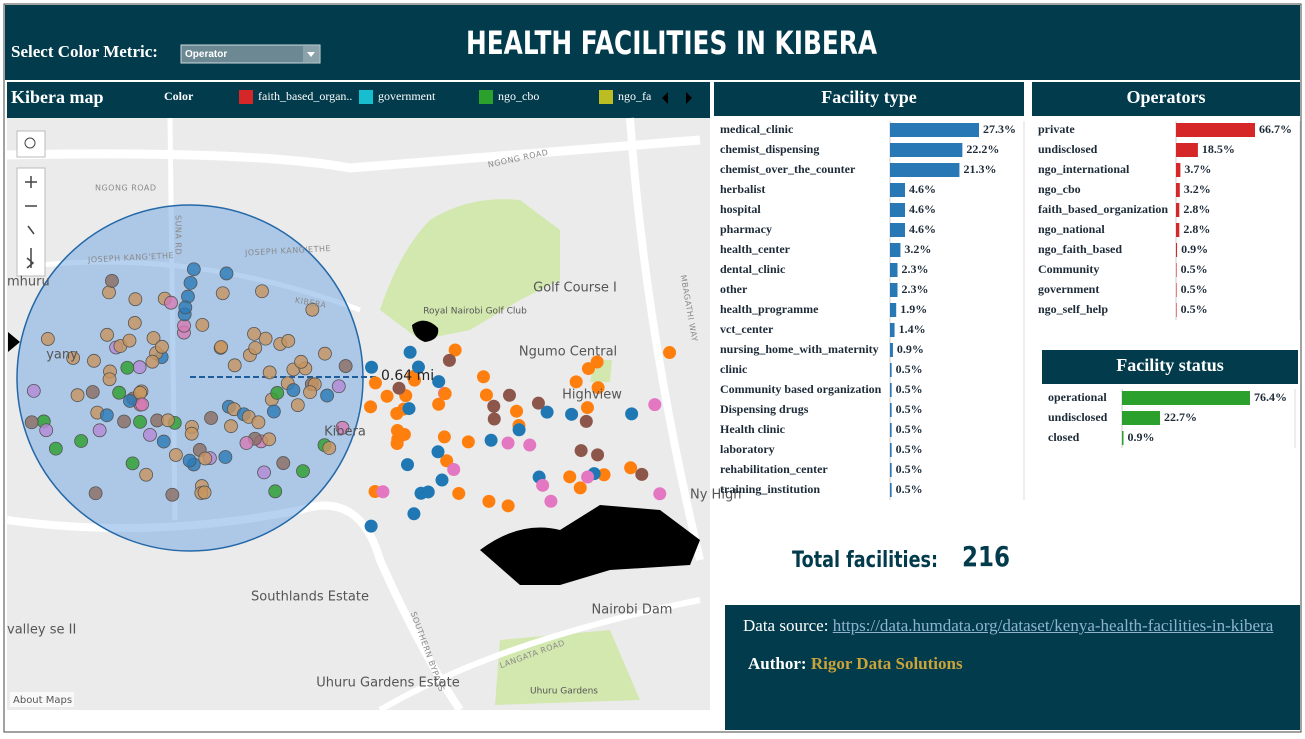 This screenshot has height=739, width=1305. Describe the element at coordinates (632, 610) in the screenshot. I see `map-label: Nairobi Dam` at that location.